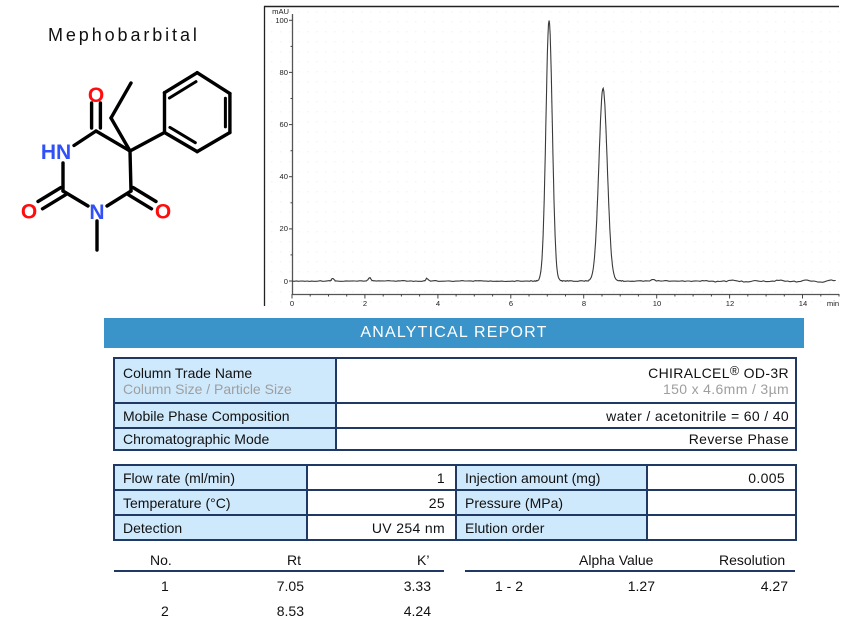 This screenshot has width=856, height=625. What do you see at coordinates (730, 303) in the screenshot?
I see `svg-text: 12` at bounding box center [730, 303].